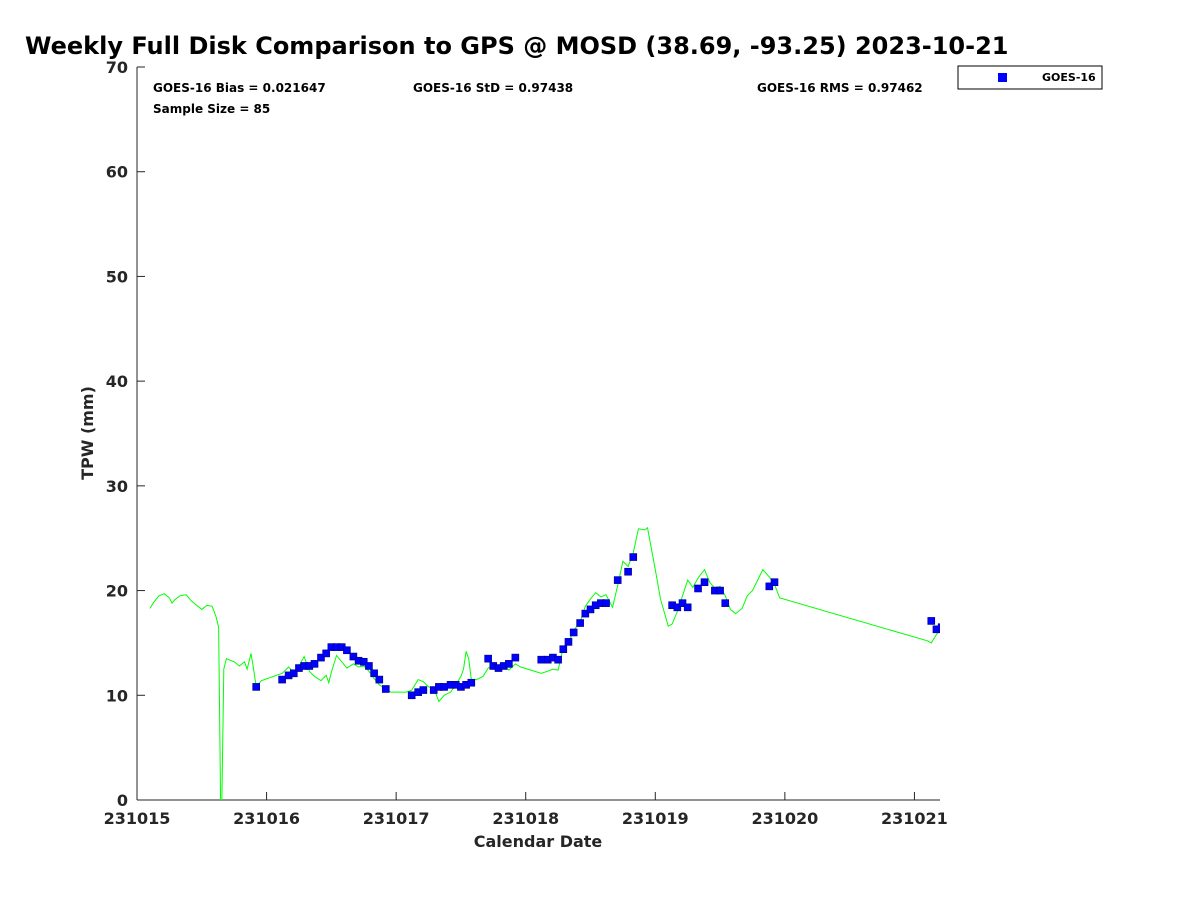 The width and height of the screenshot is (1200, 904). I want to click on x-tick-label: 231021, so click(914, 818).